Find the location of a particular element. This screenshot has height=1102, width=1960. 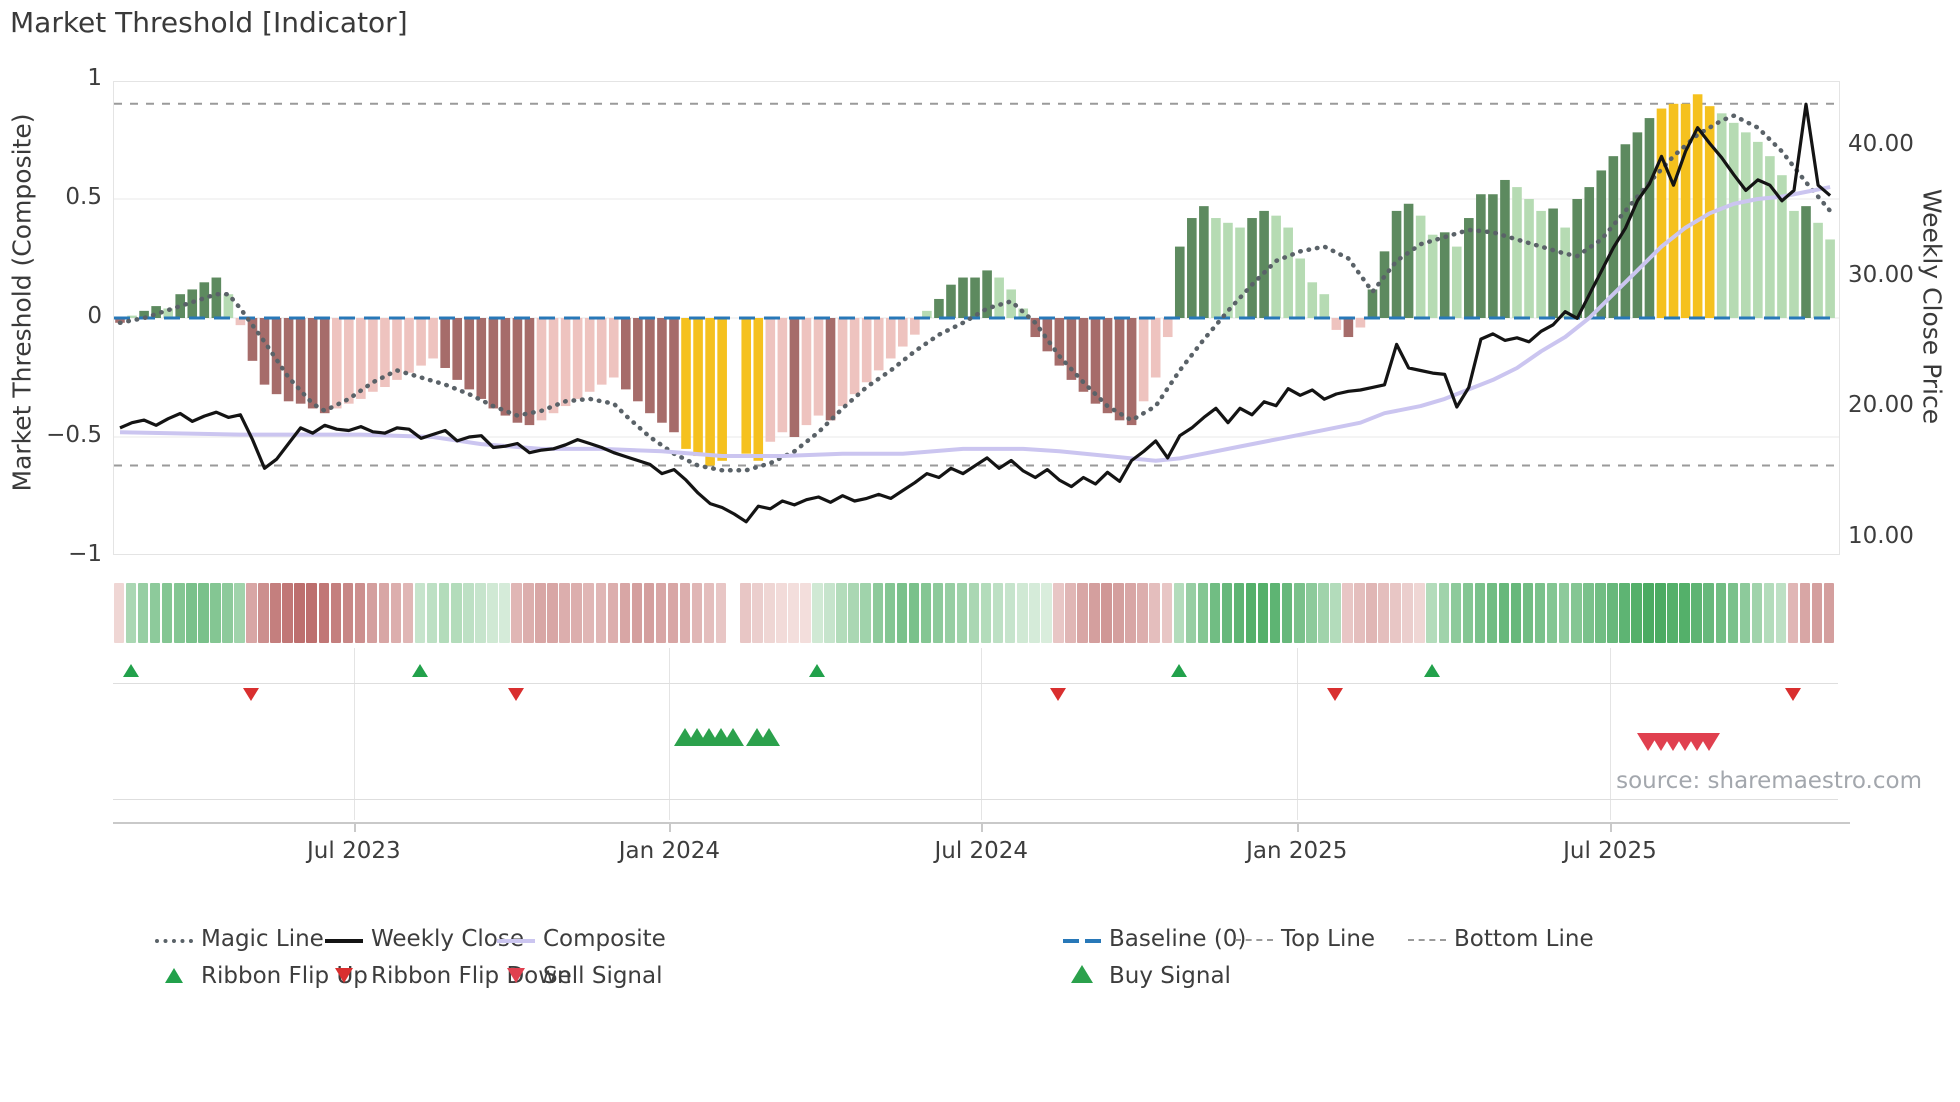

ribbon-strip is located at coordinates (975, 613).